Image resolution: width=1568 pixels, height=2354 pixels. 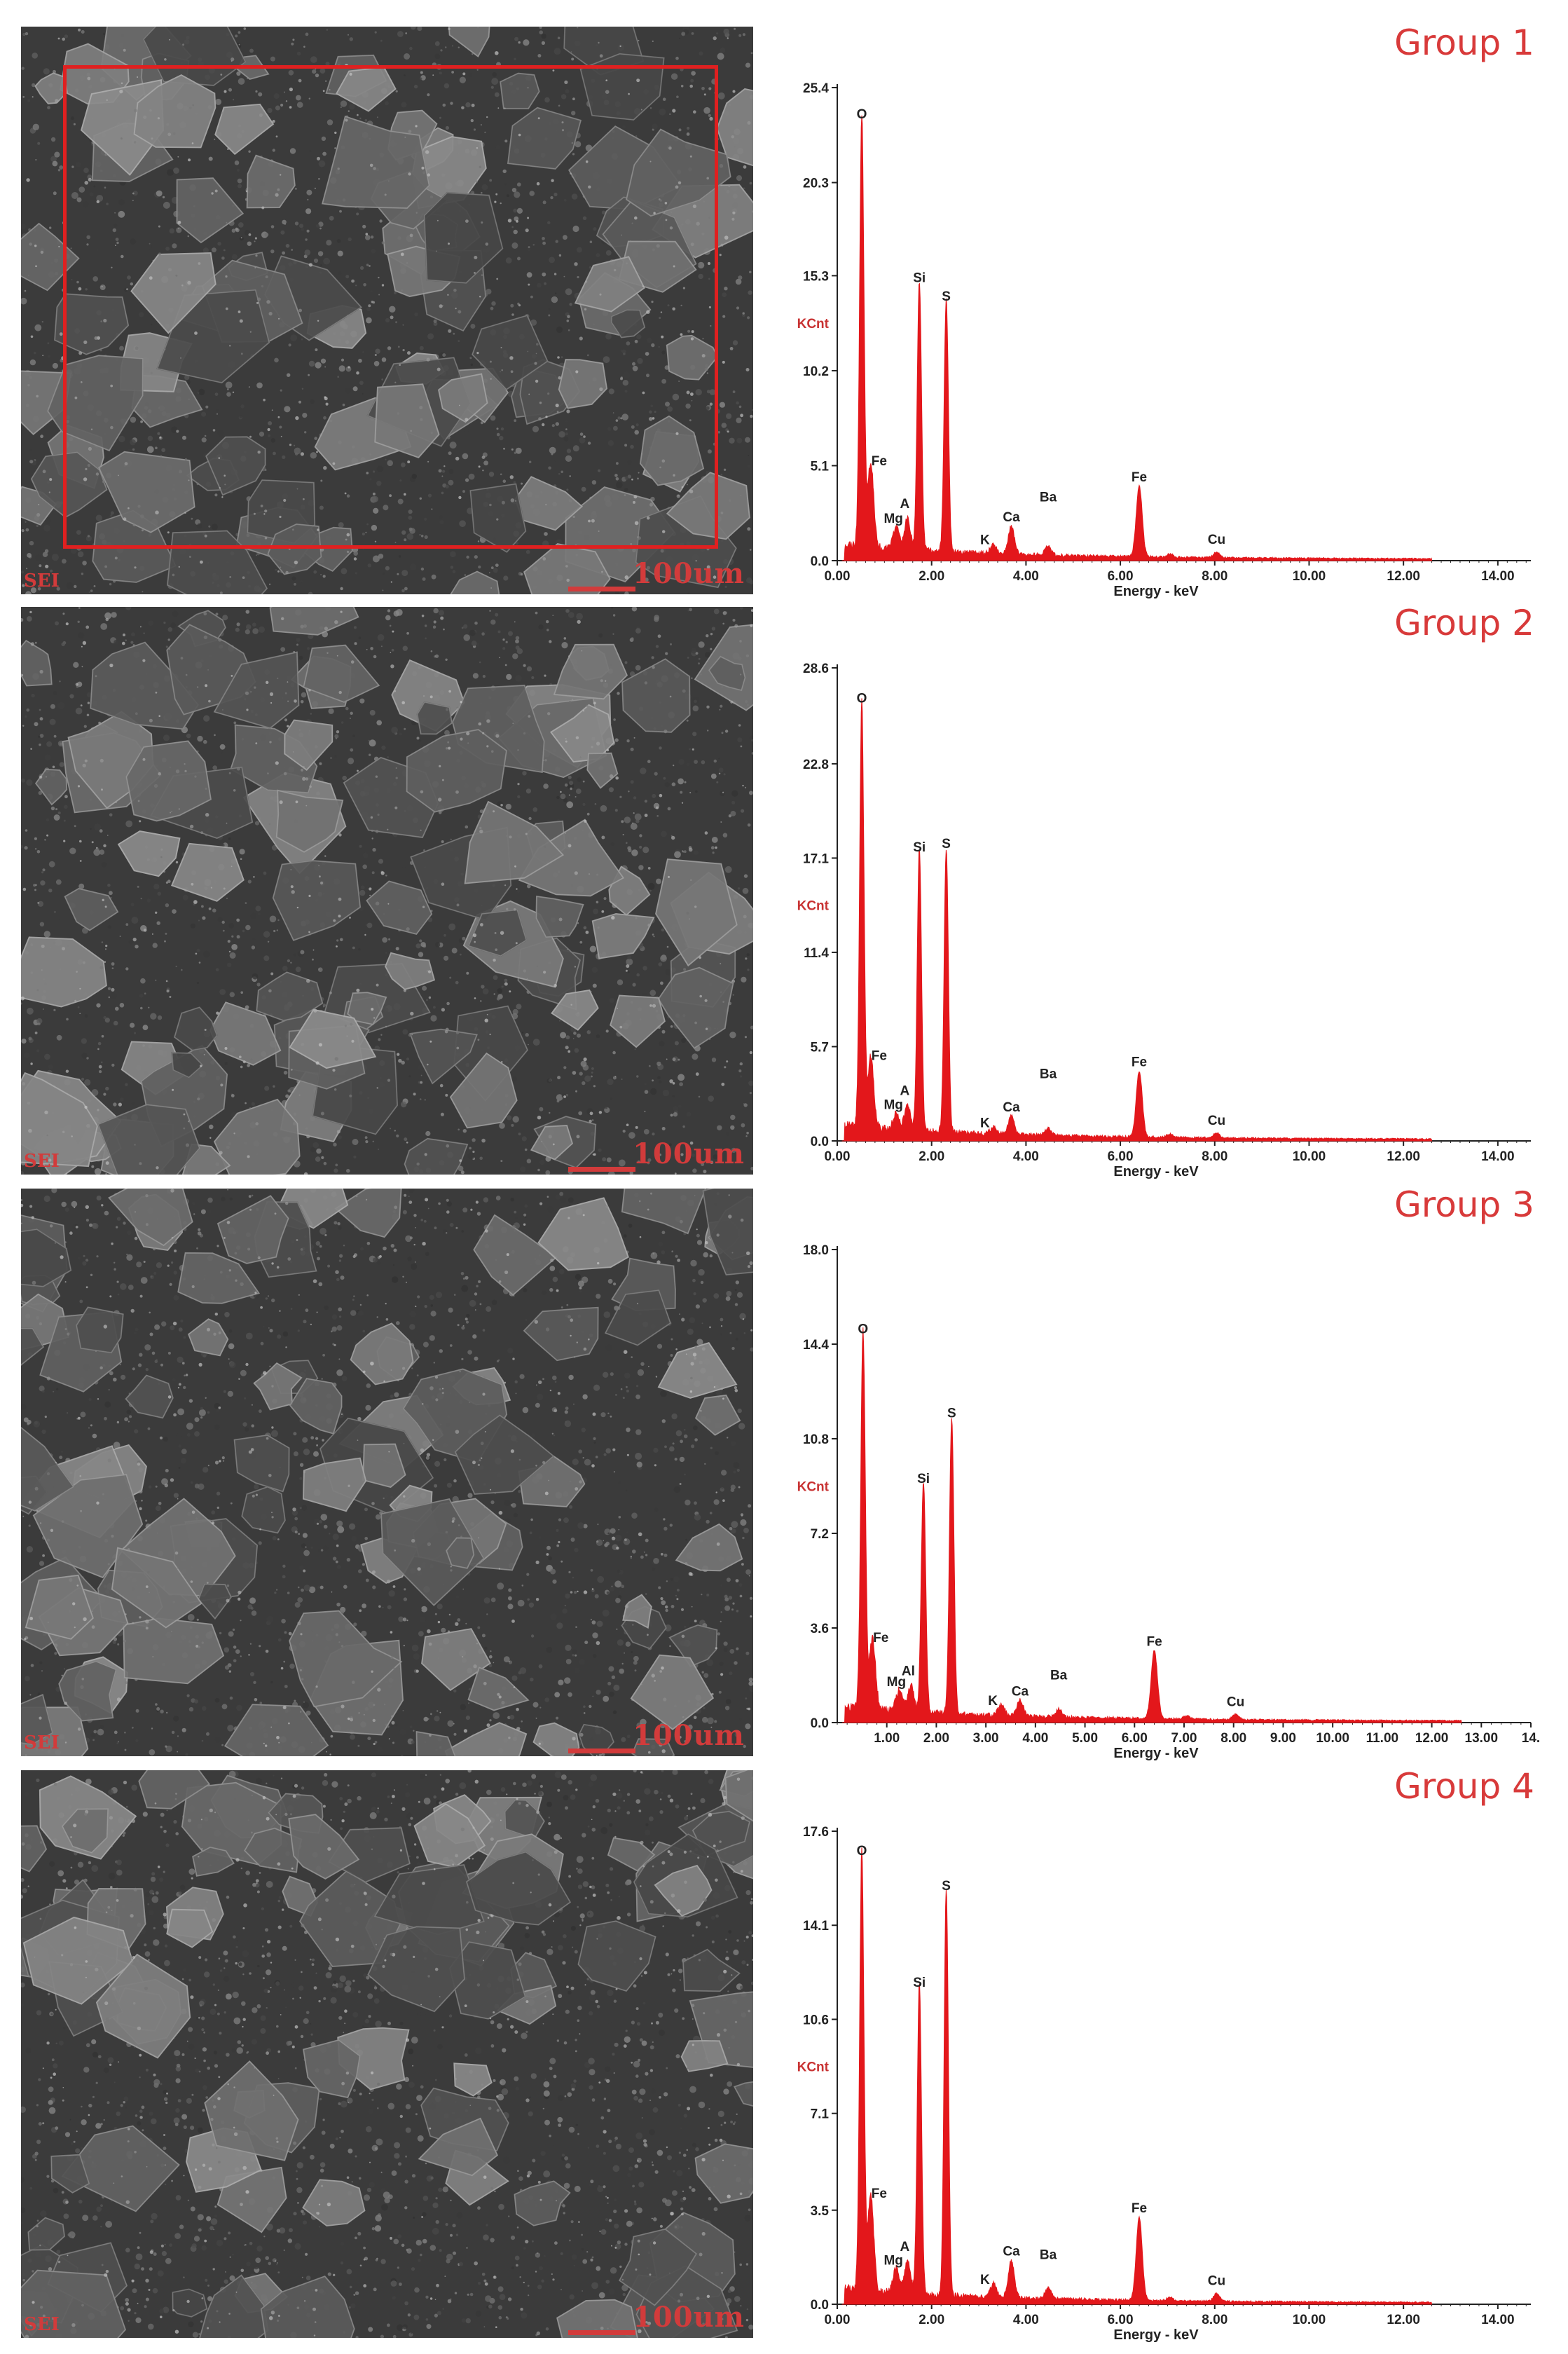 What do you see at coordinates (820, 466) in the screenshot?
I see `y-tick-label: 5.1` at bounding box center [820, 466].